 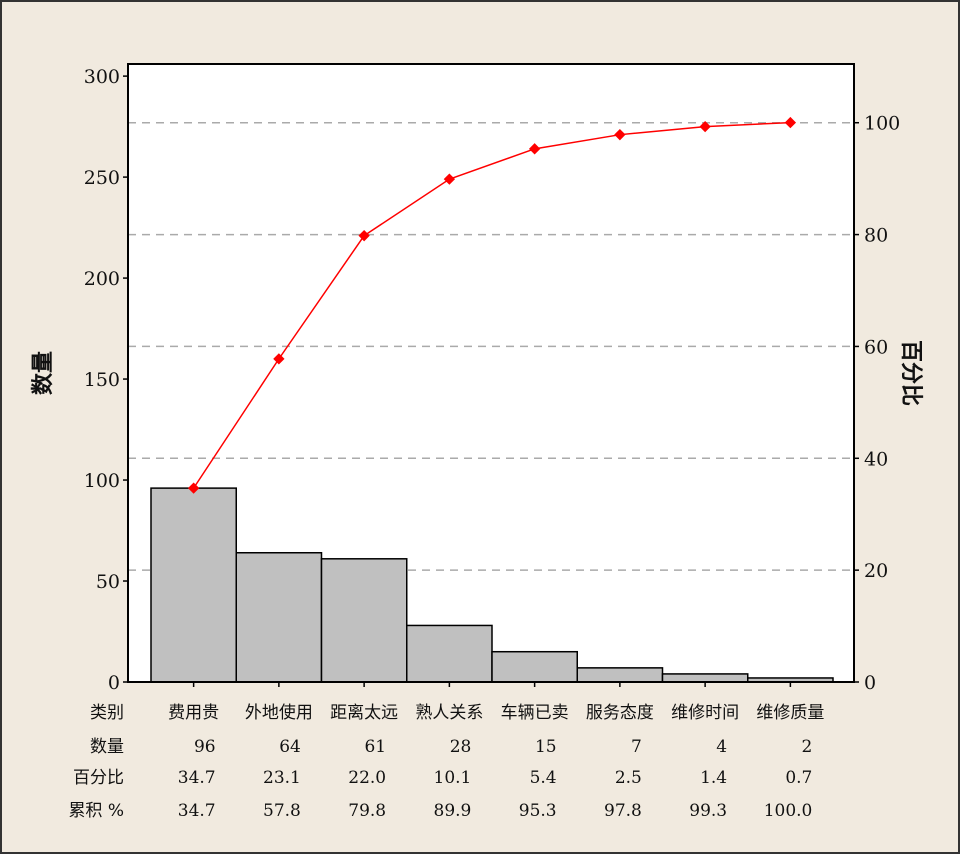 What do you see at coordinates (882, 124) in the screenshot?
I see `y2-tick-label: 100` at bounding box center [882, 124].